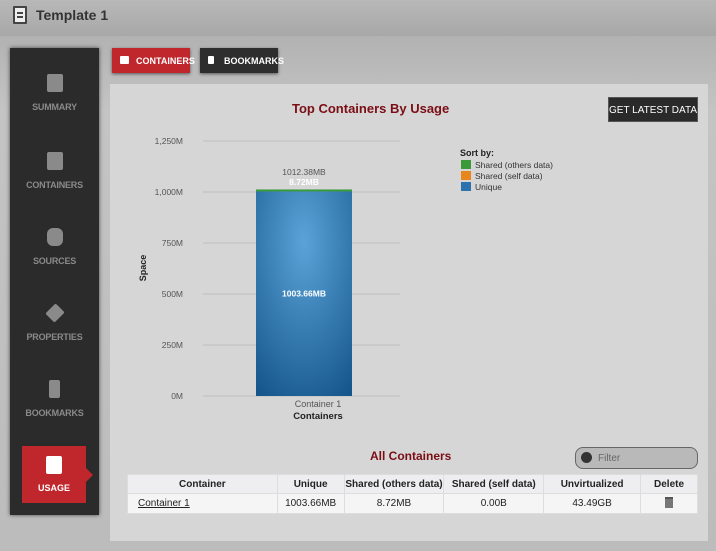  I want to click on search-icon, so click(586, 457).